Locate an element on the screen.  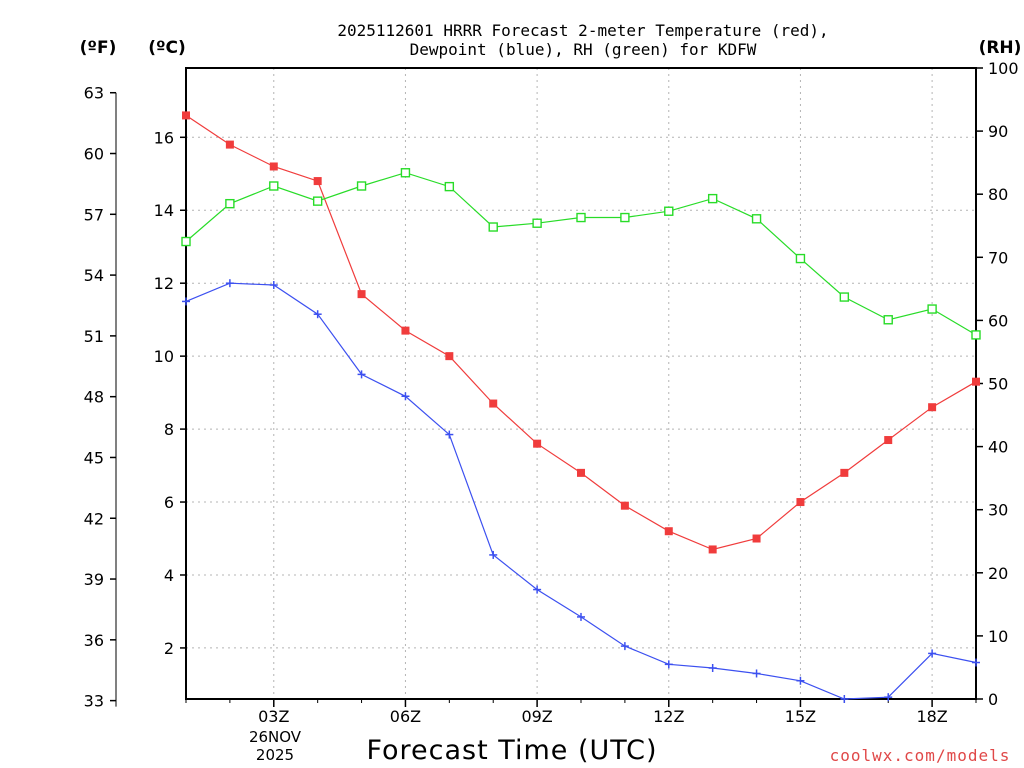
date-day-label: 26NOV is located at coordinates (275, 737).